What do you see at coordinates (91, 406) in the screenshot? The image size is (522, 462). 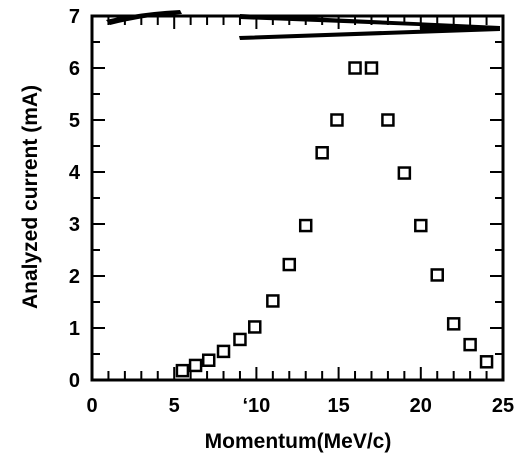 I see `x-tick-label: 0` at bounding box center [91, 406].